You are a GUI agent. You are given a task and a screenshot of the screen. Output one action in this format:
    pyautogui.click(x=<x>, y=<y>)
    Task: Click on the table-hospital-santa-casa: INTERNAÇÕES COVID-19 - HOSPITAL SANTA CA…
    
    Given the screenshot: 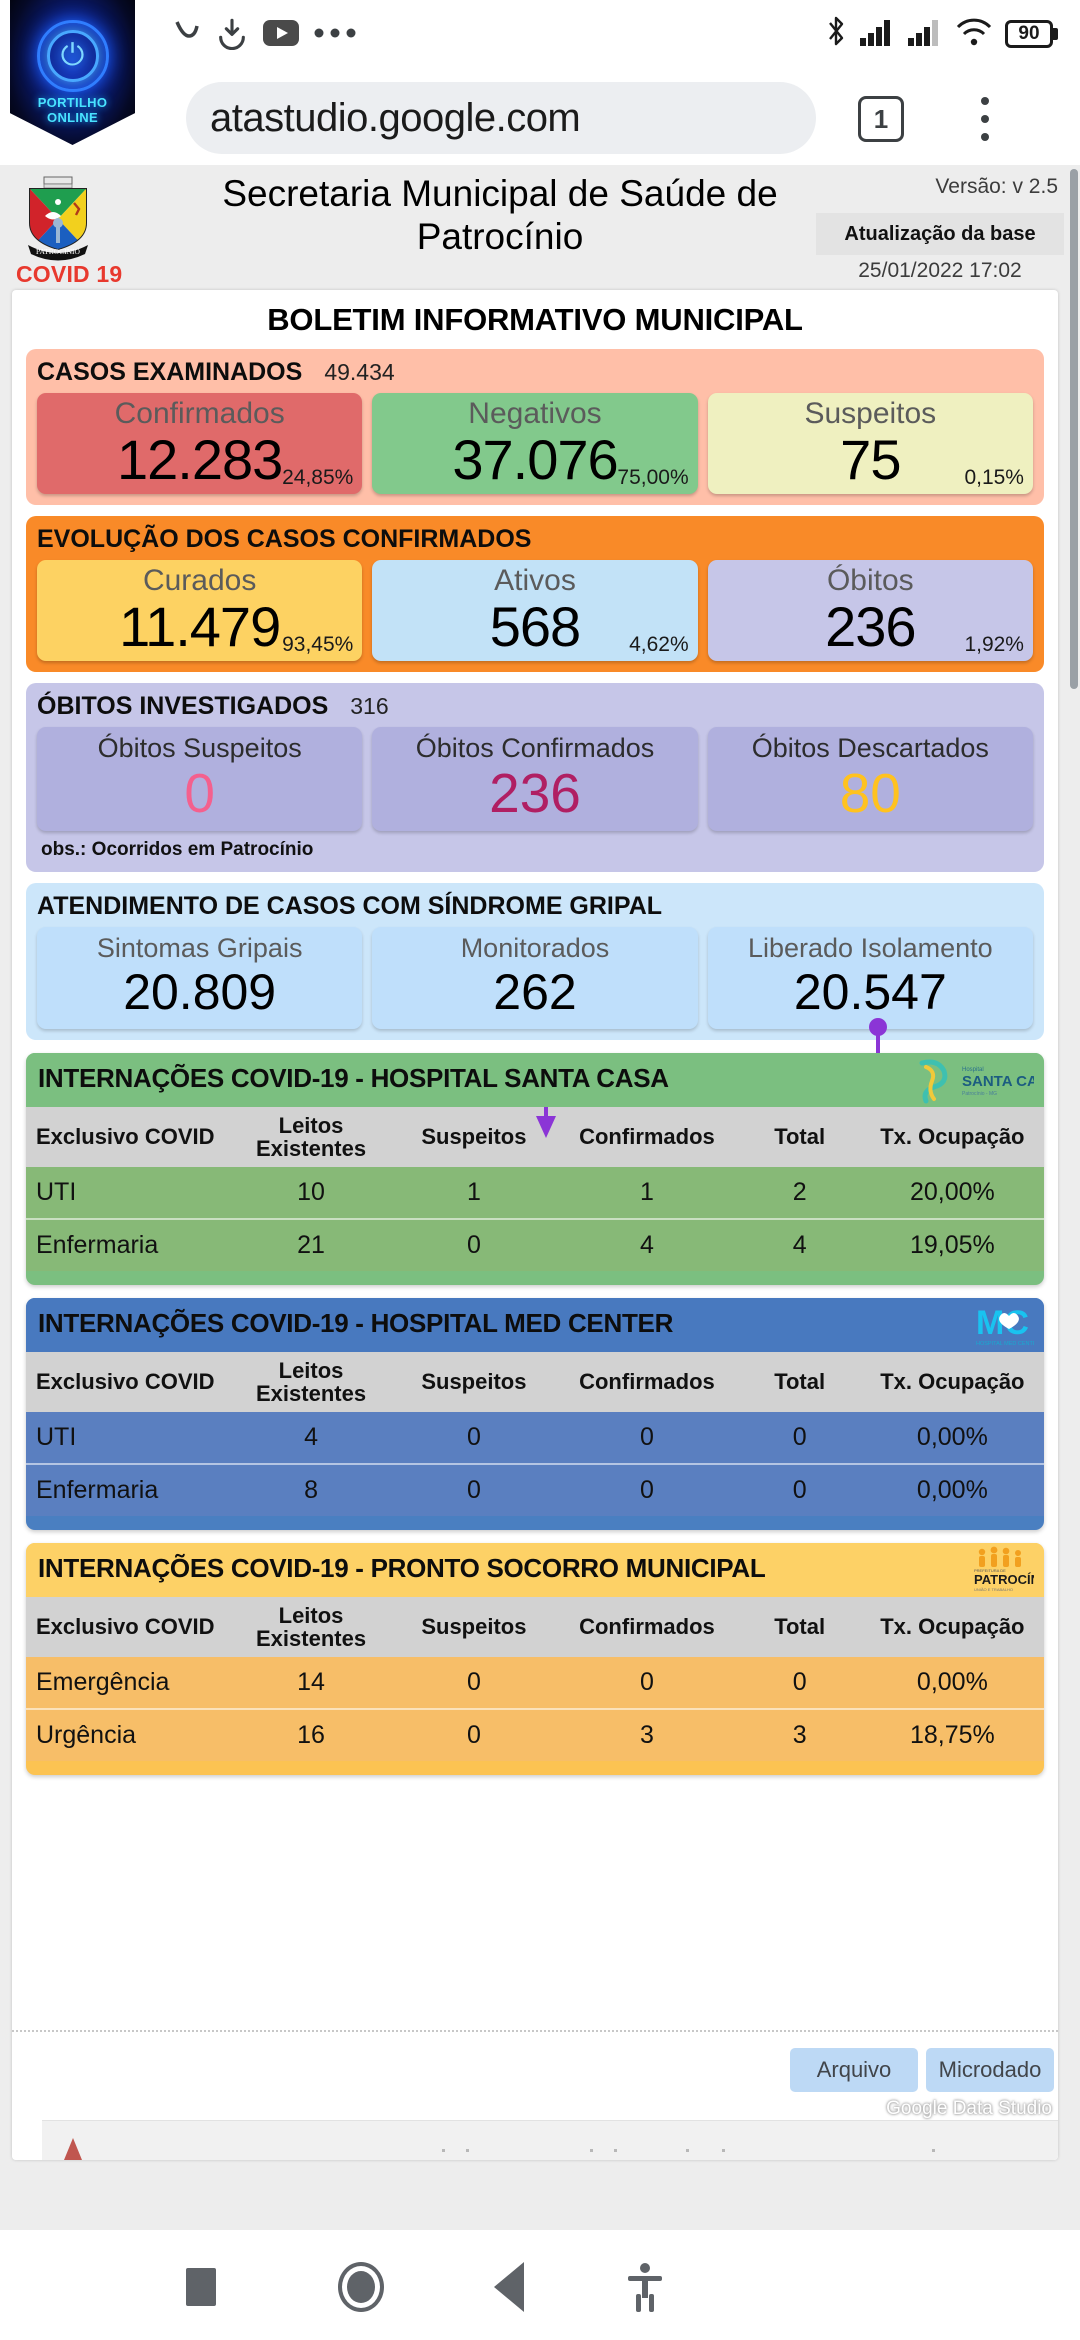 What is the action you would take?
    pyautogui.click(x=535, y=1168)
    